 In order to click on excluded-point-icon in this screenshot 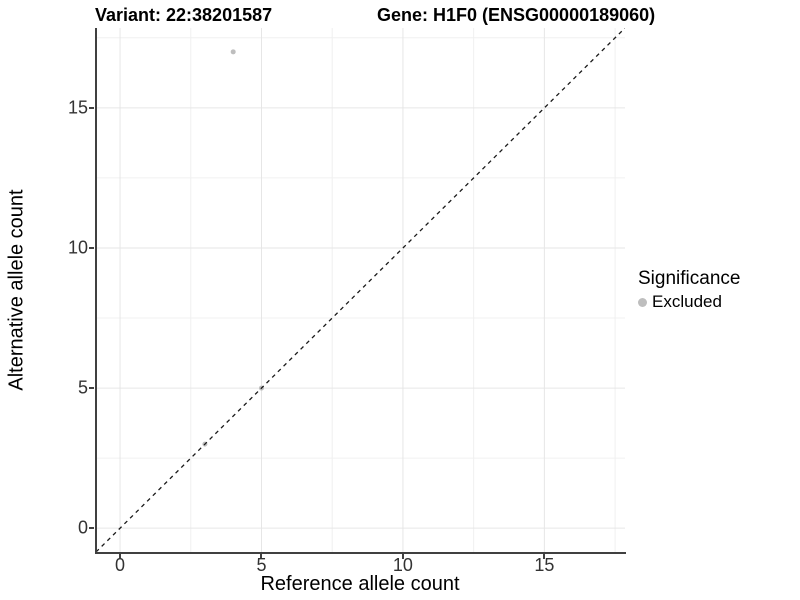, I will do `click(642, 302)`.